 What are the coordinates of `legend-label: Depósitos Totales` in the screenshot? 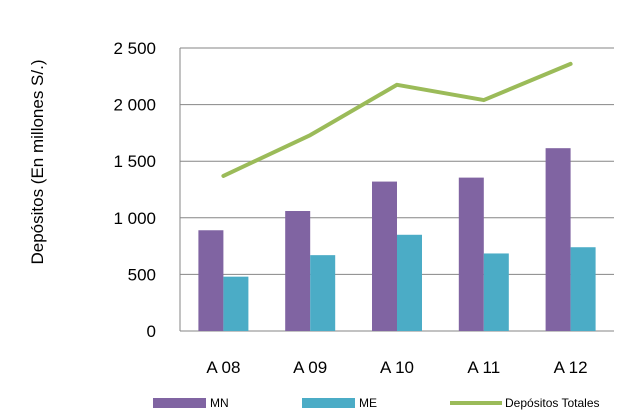 It's located at (552, 403).